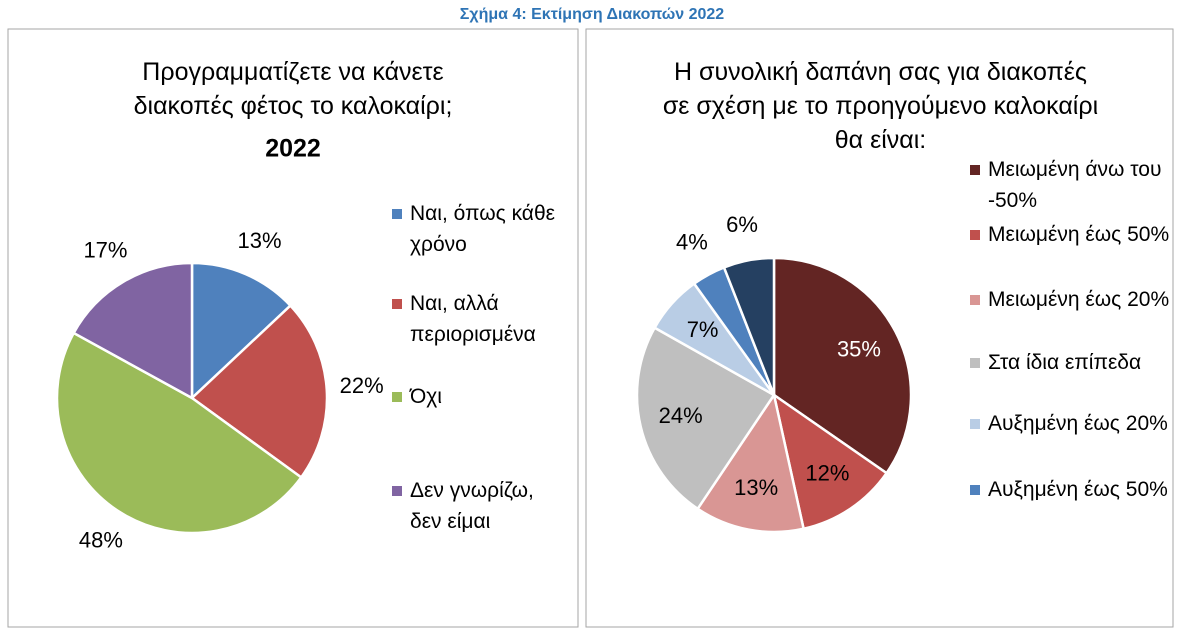  I want to click on data-label: 7%, so click(703, 329).